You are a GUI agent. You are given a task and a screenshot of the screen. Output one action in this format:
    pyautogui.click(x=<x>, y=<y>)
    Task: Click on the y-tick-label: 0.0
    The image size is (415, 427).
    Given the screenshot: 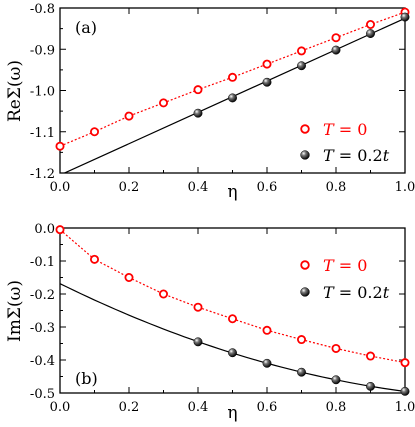 What is the action you would take?
    pyautogui.click(x=44, y=229)
    